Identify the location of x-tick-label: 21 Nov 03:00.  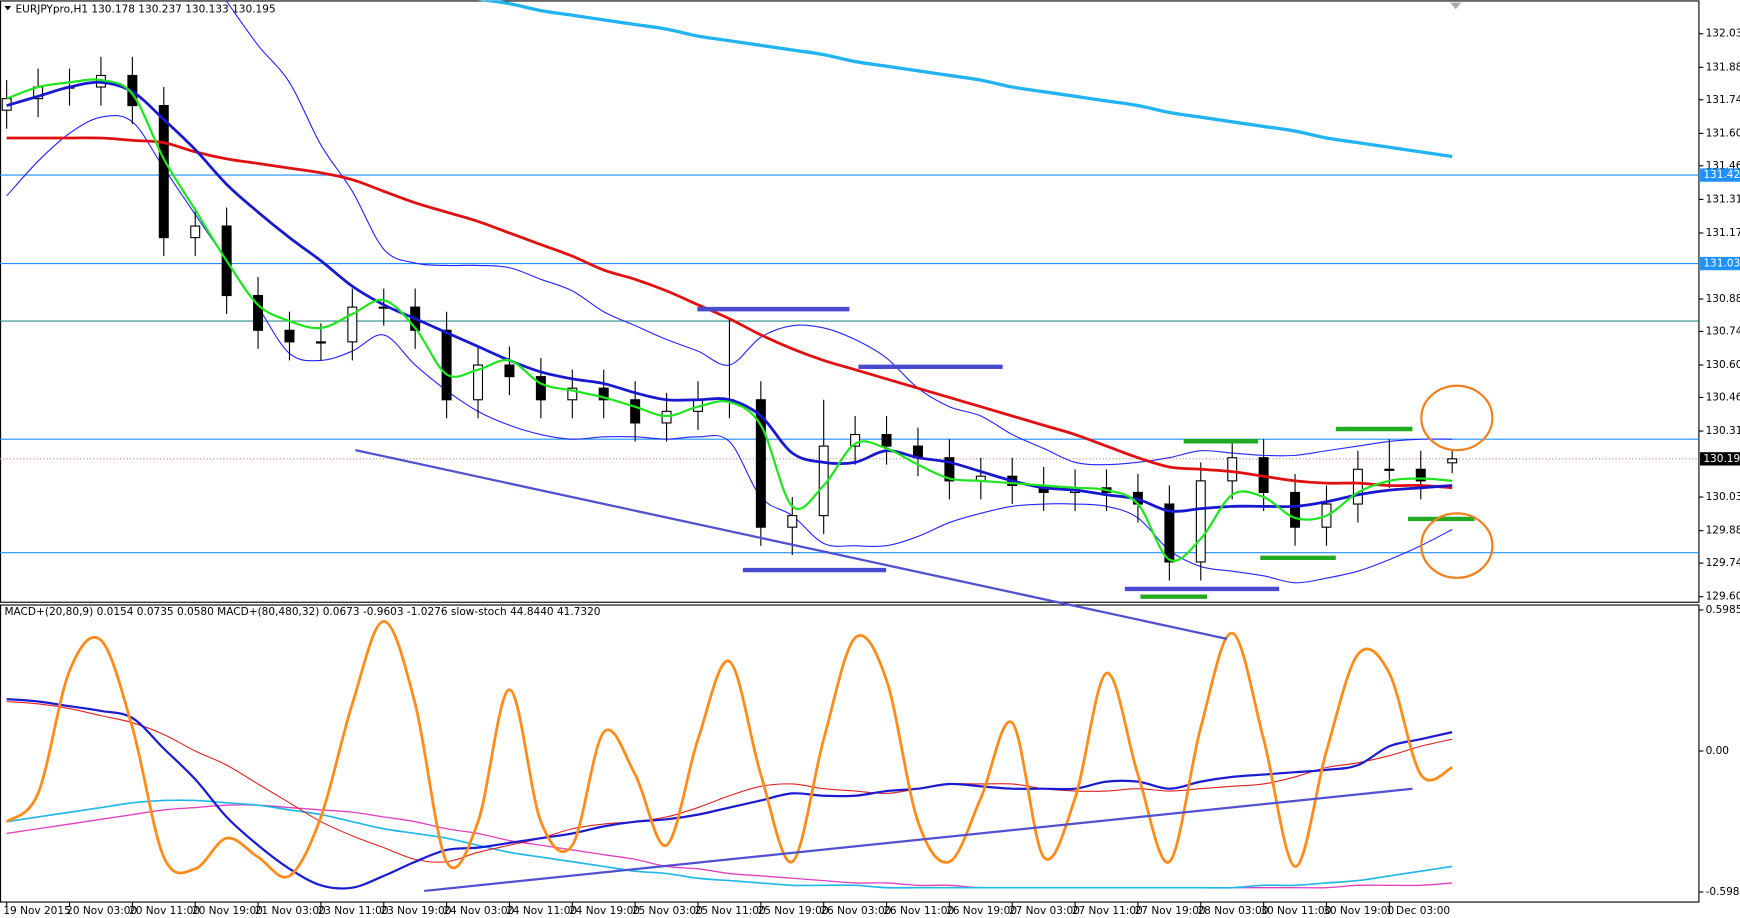
(290, 911).